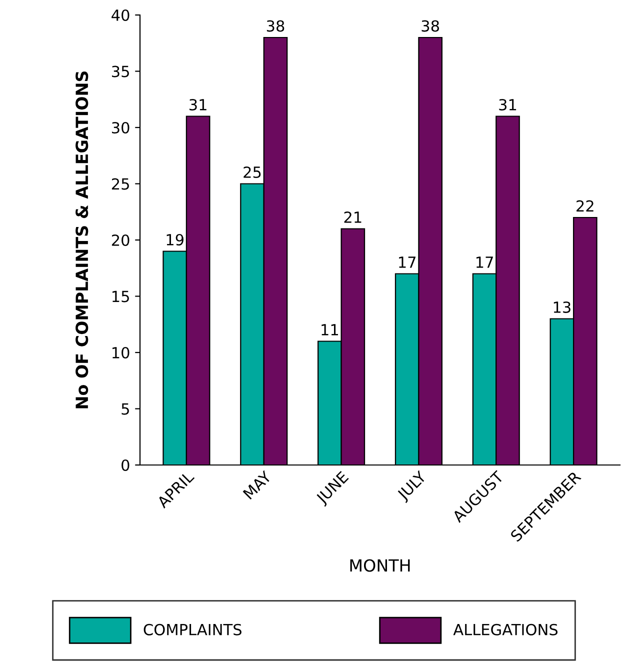 The width and height of the screenshot is (628, 671). Describe the element at coordinates (505, 630) in the screenshot. I see `legend-label: ALLEGATIONS` at that location.